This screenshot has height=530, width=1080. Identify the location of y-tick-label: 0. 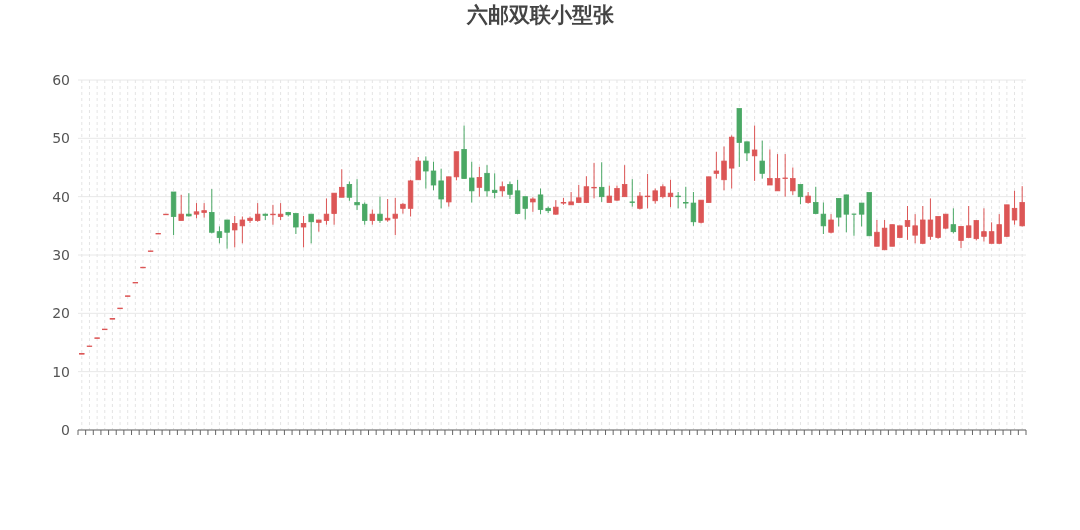
(65, 429).